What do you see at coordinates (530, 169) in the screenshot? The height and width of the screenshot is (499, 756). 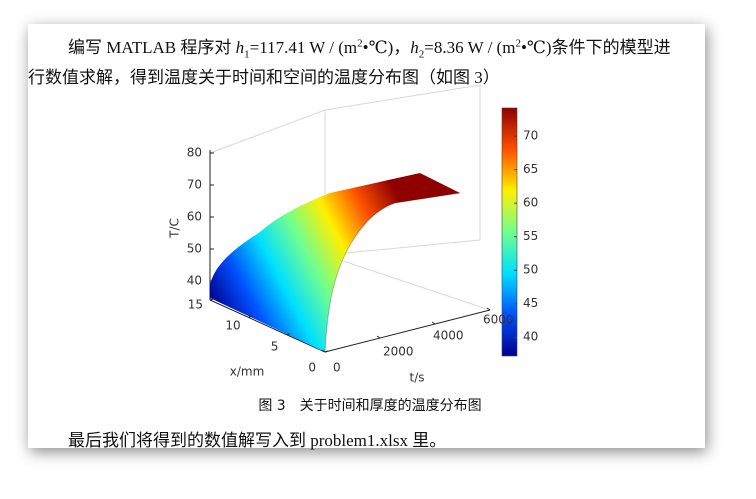 I see `colorbar-tick-label: 65` at bounding box center [530, 169].